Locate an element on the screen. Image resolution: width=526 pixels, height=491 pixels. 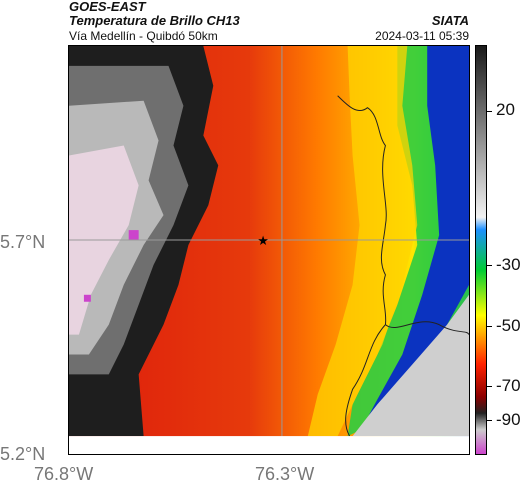
colorbar-label: 20 is located at coordinates (505, 109).